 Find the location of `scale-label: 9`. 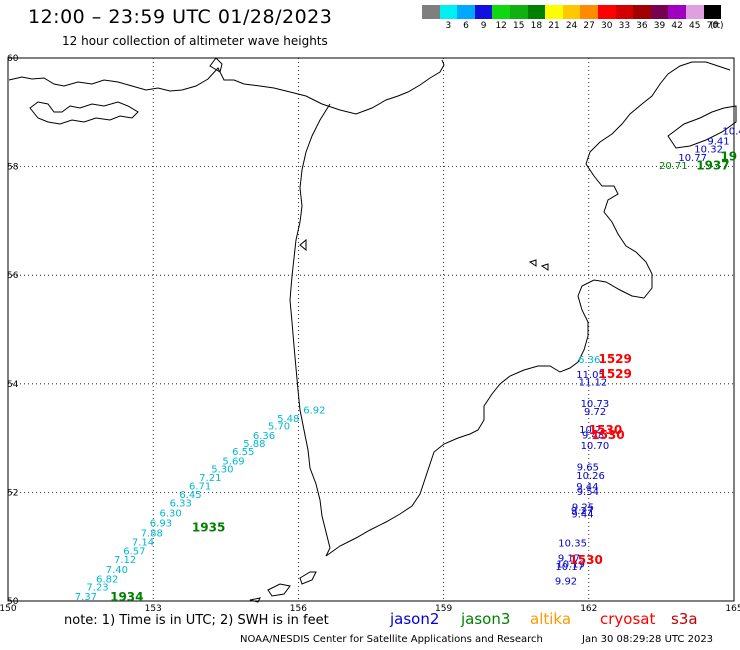

scale-label: 9 is located at coordinates (483, 26).